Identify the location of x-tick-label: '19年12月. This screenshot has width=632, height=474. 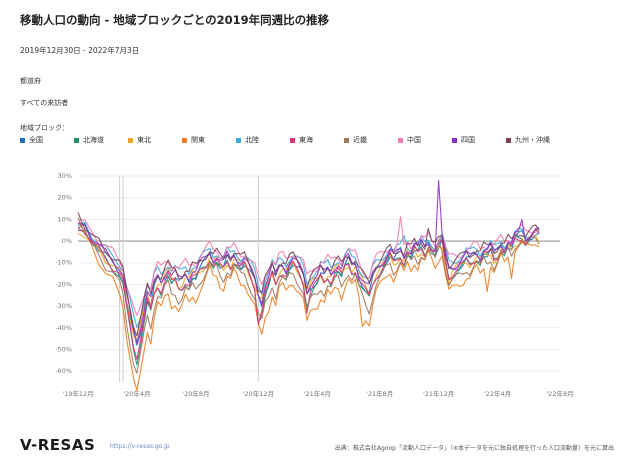
(77, 393).